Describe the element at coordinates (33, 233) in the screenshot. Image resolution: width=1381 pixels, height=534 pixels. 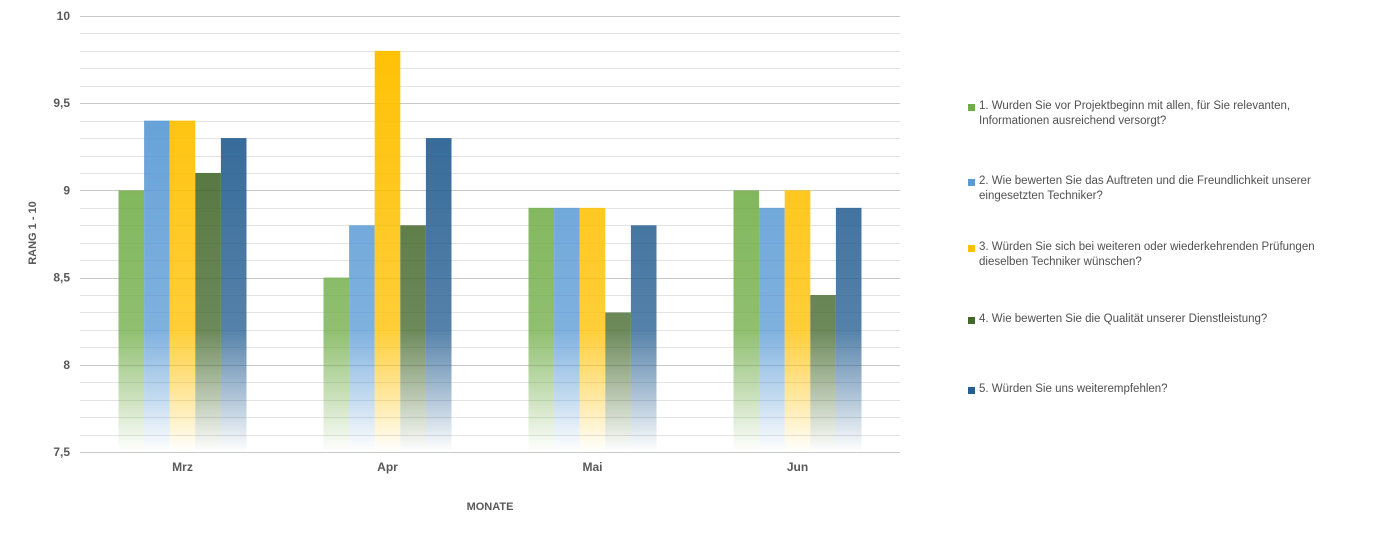
I see `y-axis-title: RANG 1 - 10` at that location.